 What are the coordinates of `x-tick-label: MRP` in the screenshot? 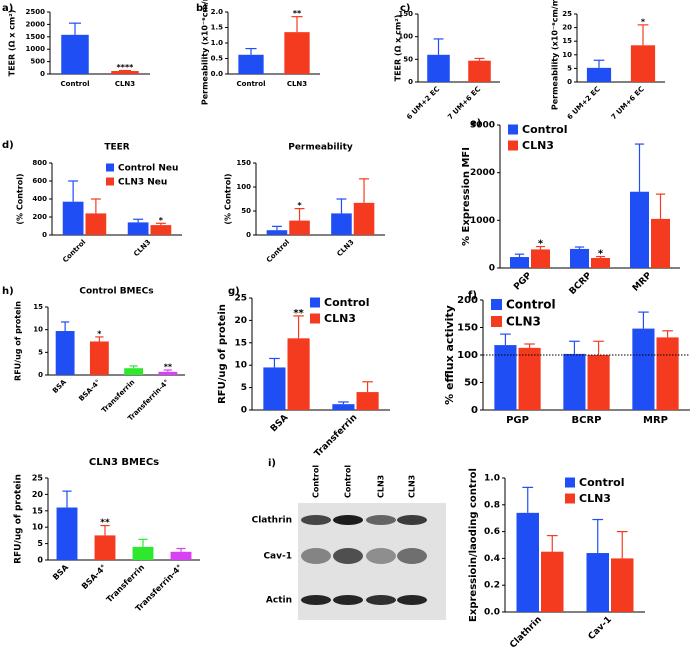 It's located at (642, 282).